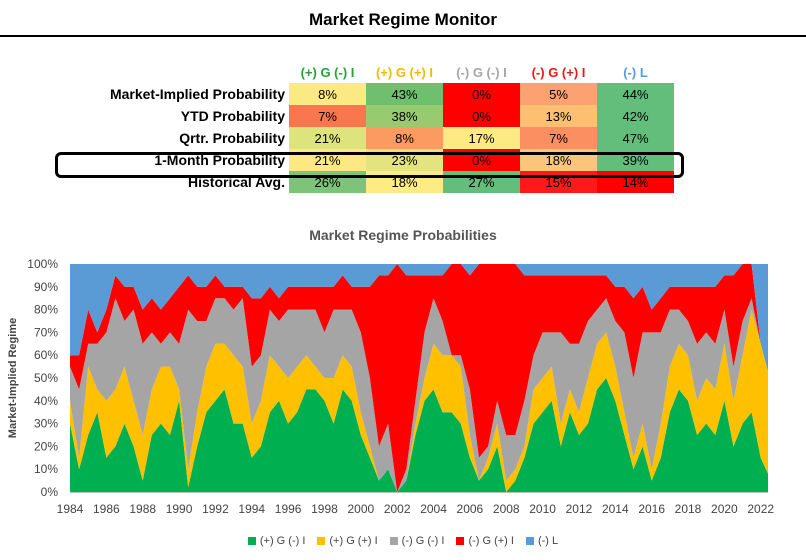  Describe the element at coordinates (558, 72) in the screenshot. I see `column-header-neg-g-pos-i: (-) G (+) I` at that location.